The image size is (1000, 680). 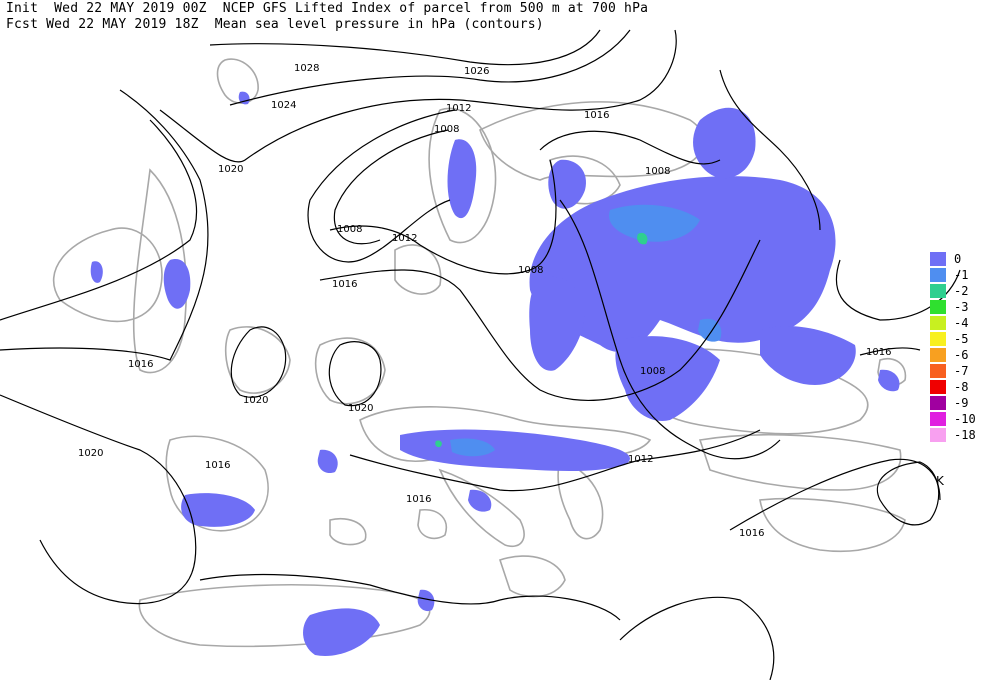 What do you see at coordinates (961, 275) in the screenshot?
I see `legend-label: -1` at bounding box center [961, 275].